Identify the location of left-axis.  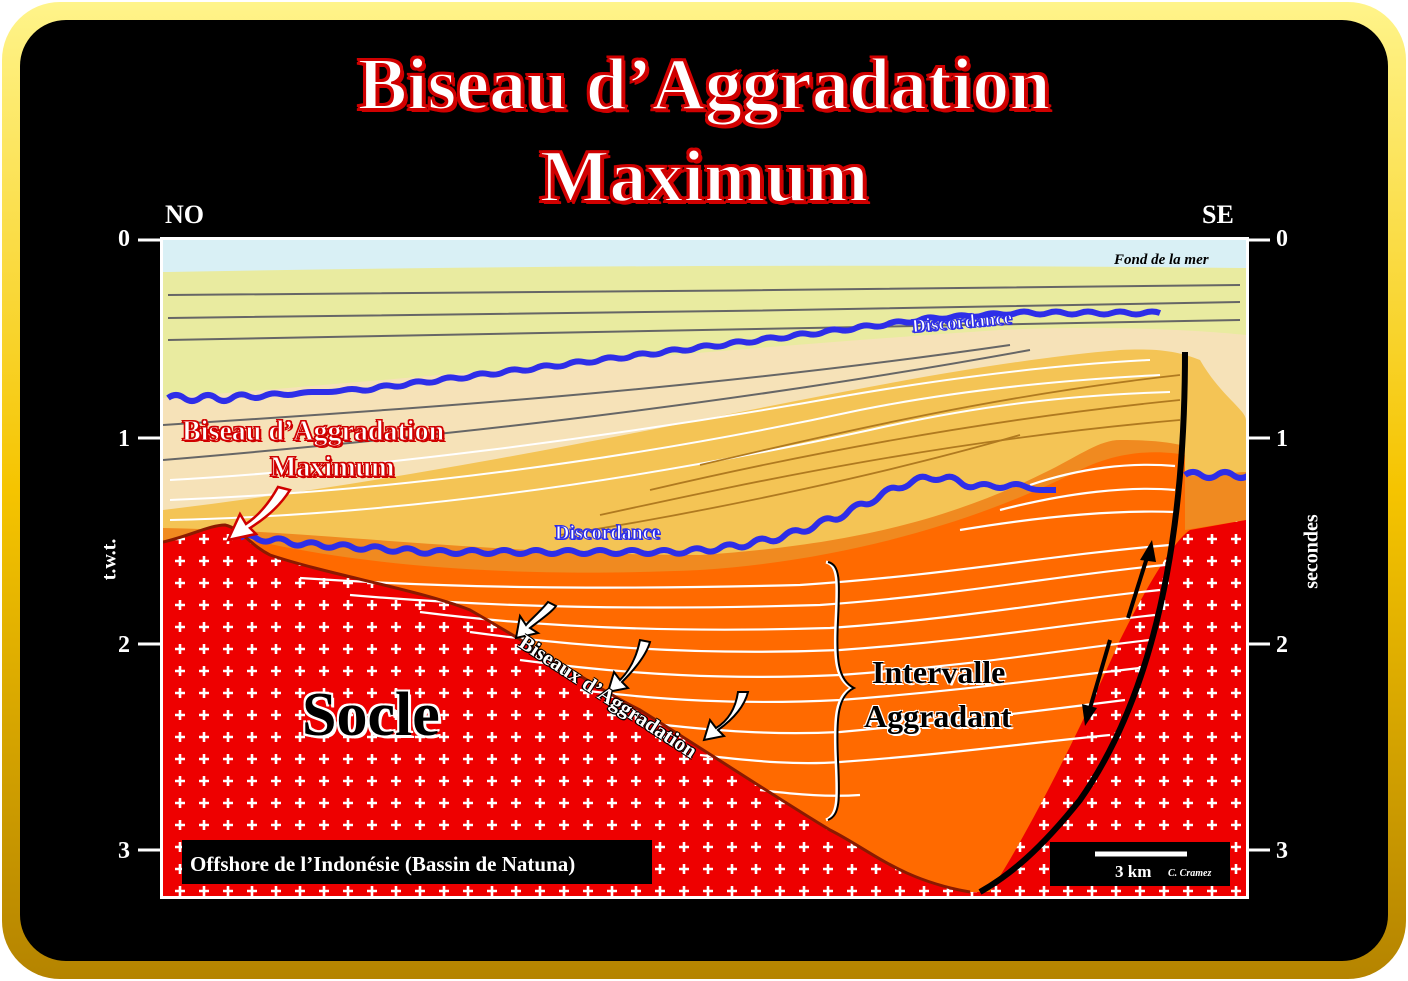
(149, 545).